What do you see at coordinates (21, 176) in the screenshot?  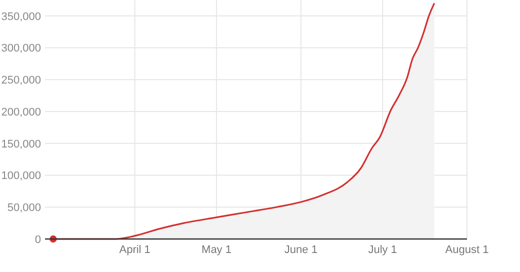 I see `y-tick-label: 100,000` at bounding box center [21, 176].